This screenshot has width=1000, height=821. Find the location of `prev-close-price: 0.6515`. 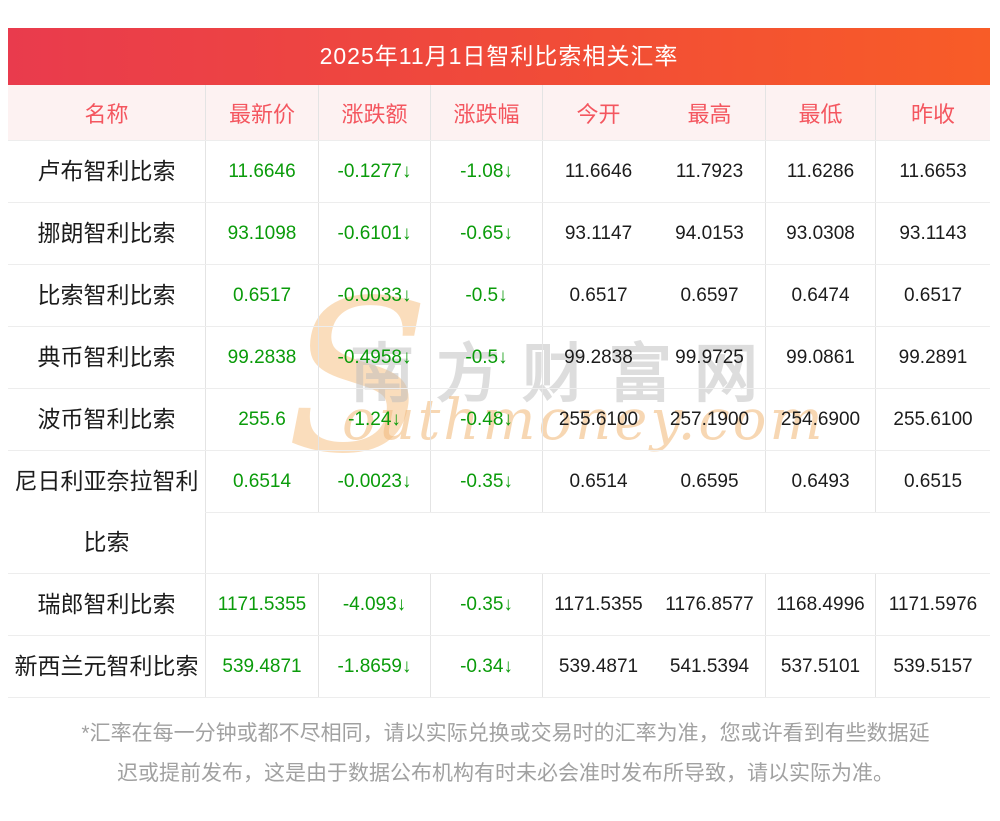

prev-close-price: 0.6515 is located at coordinates (932, 481).